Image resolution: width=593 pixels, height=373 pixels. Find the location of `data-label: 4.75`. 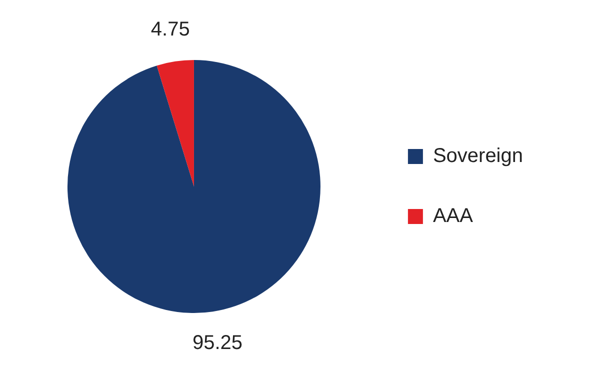

data-label: 4.75 is located at coordinates (170, 29).